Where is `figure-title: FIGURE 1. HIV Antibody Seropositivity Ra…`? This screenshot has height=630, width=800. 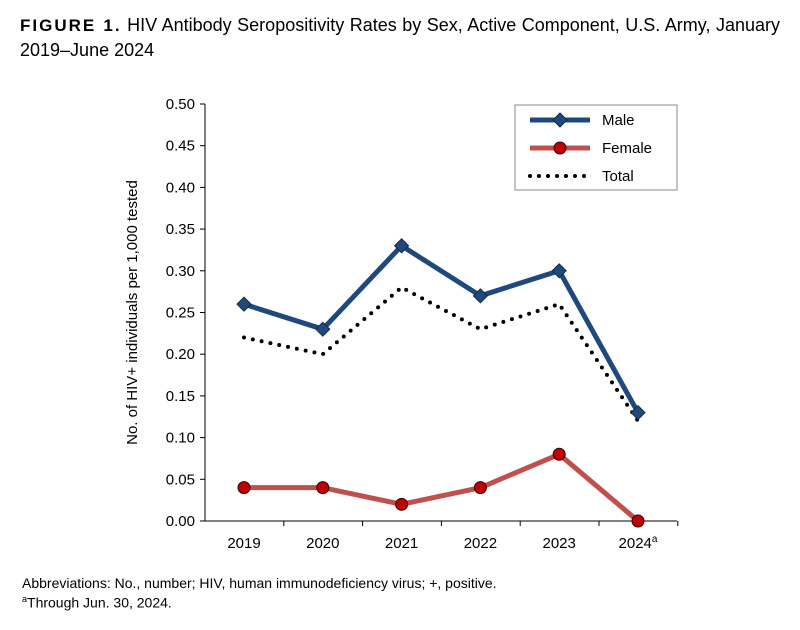
figure-title: FIGURE 1. HIV Antibody Seropositivity Ra… is located at coordinates (400, 37).